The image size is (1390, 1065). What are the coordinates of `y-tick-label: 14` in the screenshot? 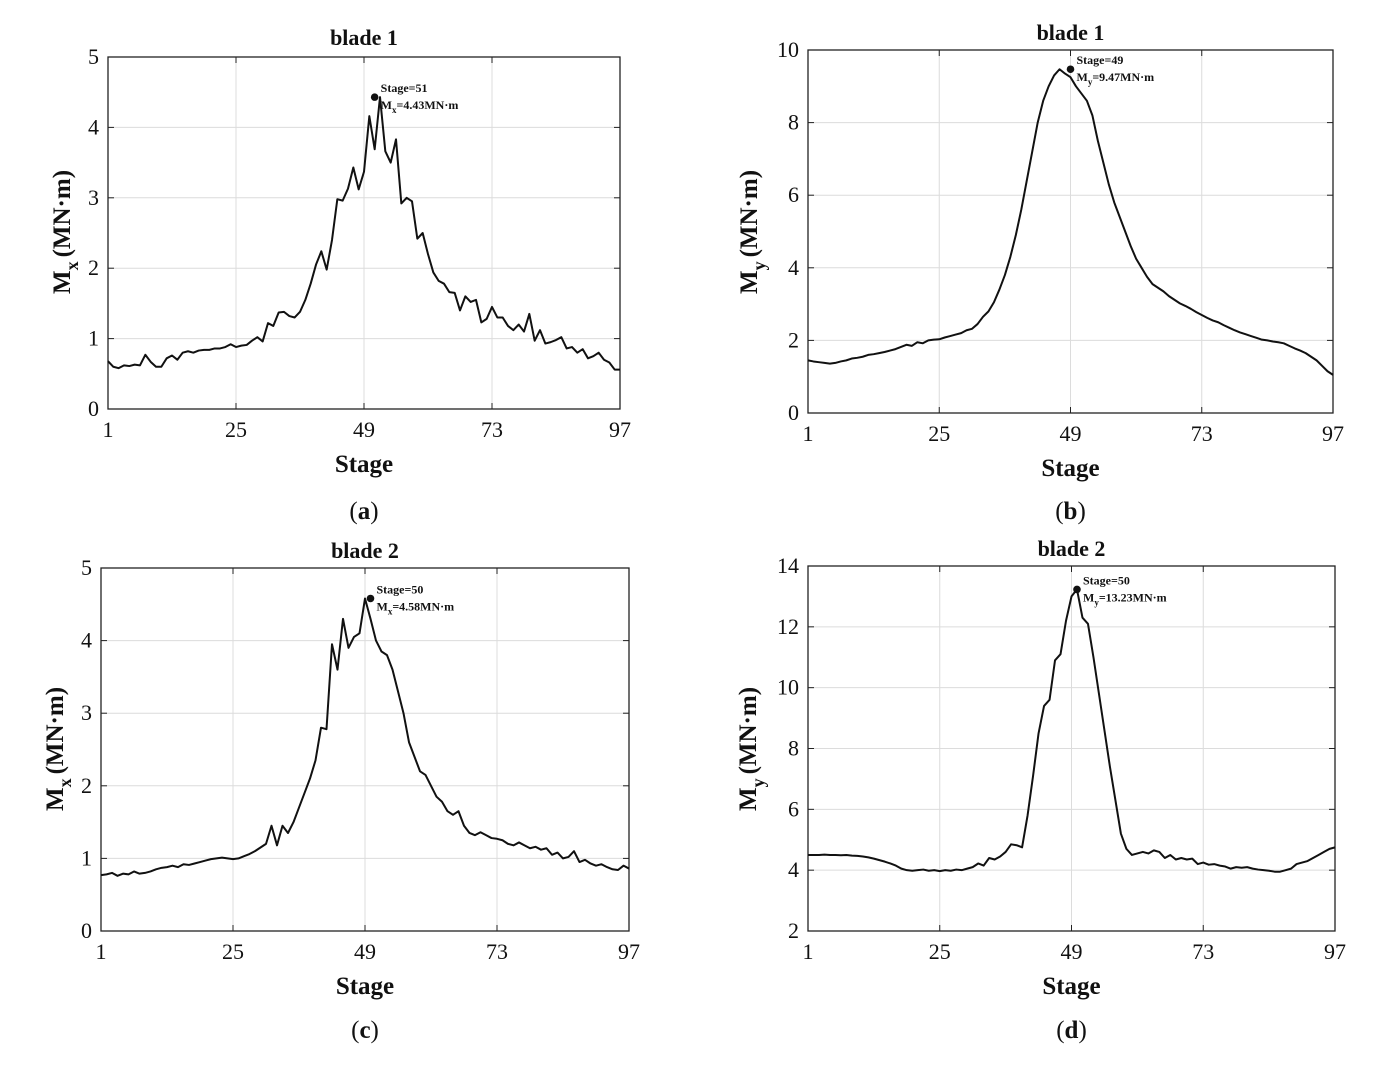 It's located at (788, 565).